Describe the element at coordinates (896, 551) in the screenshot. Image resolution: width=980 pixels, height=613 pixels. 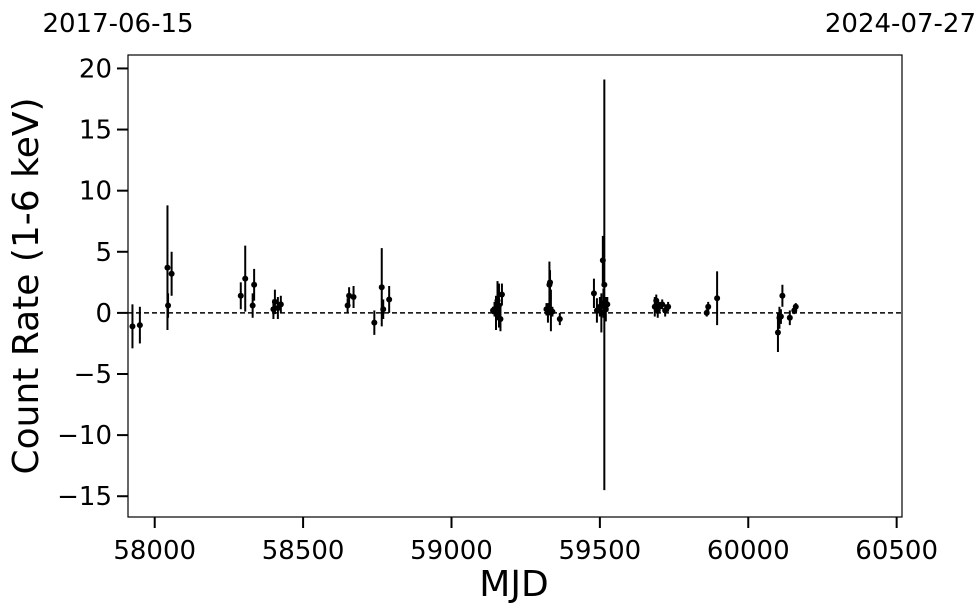
I see `x-tick-label: 60500` at that location.